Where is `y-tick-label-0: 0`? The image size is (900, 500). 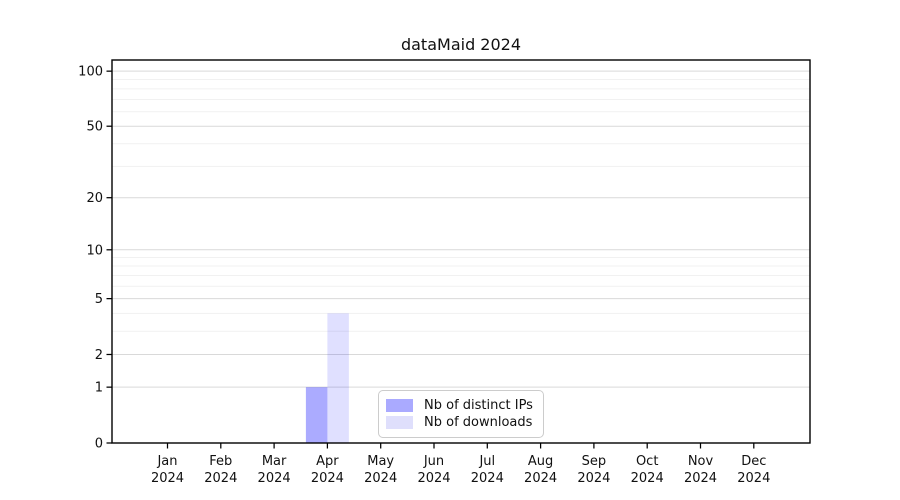 y-tick-label-0: 0 is located at coordinates (99, 444).